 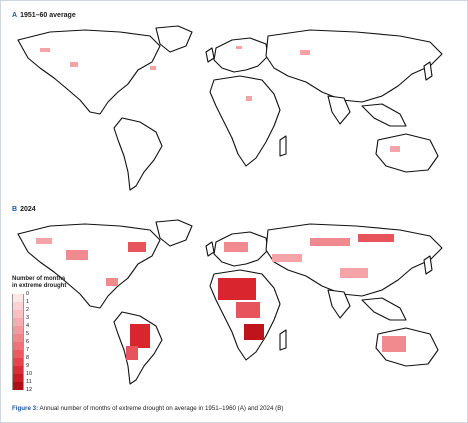 I want to click on north-america, so click(x=89, y=72).